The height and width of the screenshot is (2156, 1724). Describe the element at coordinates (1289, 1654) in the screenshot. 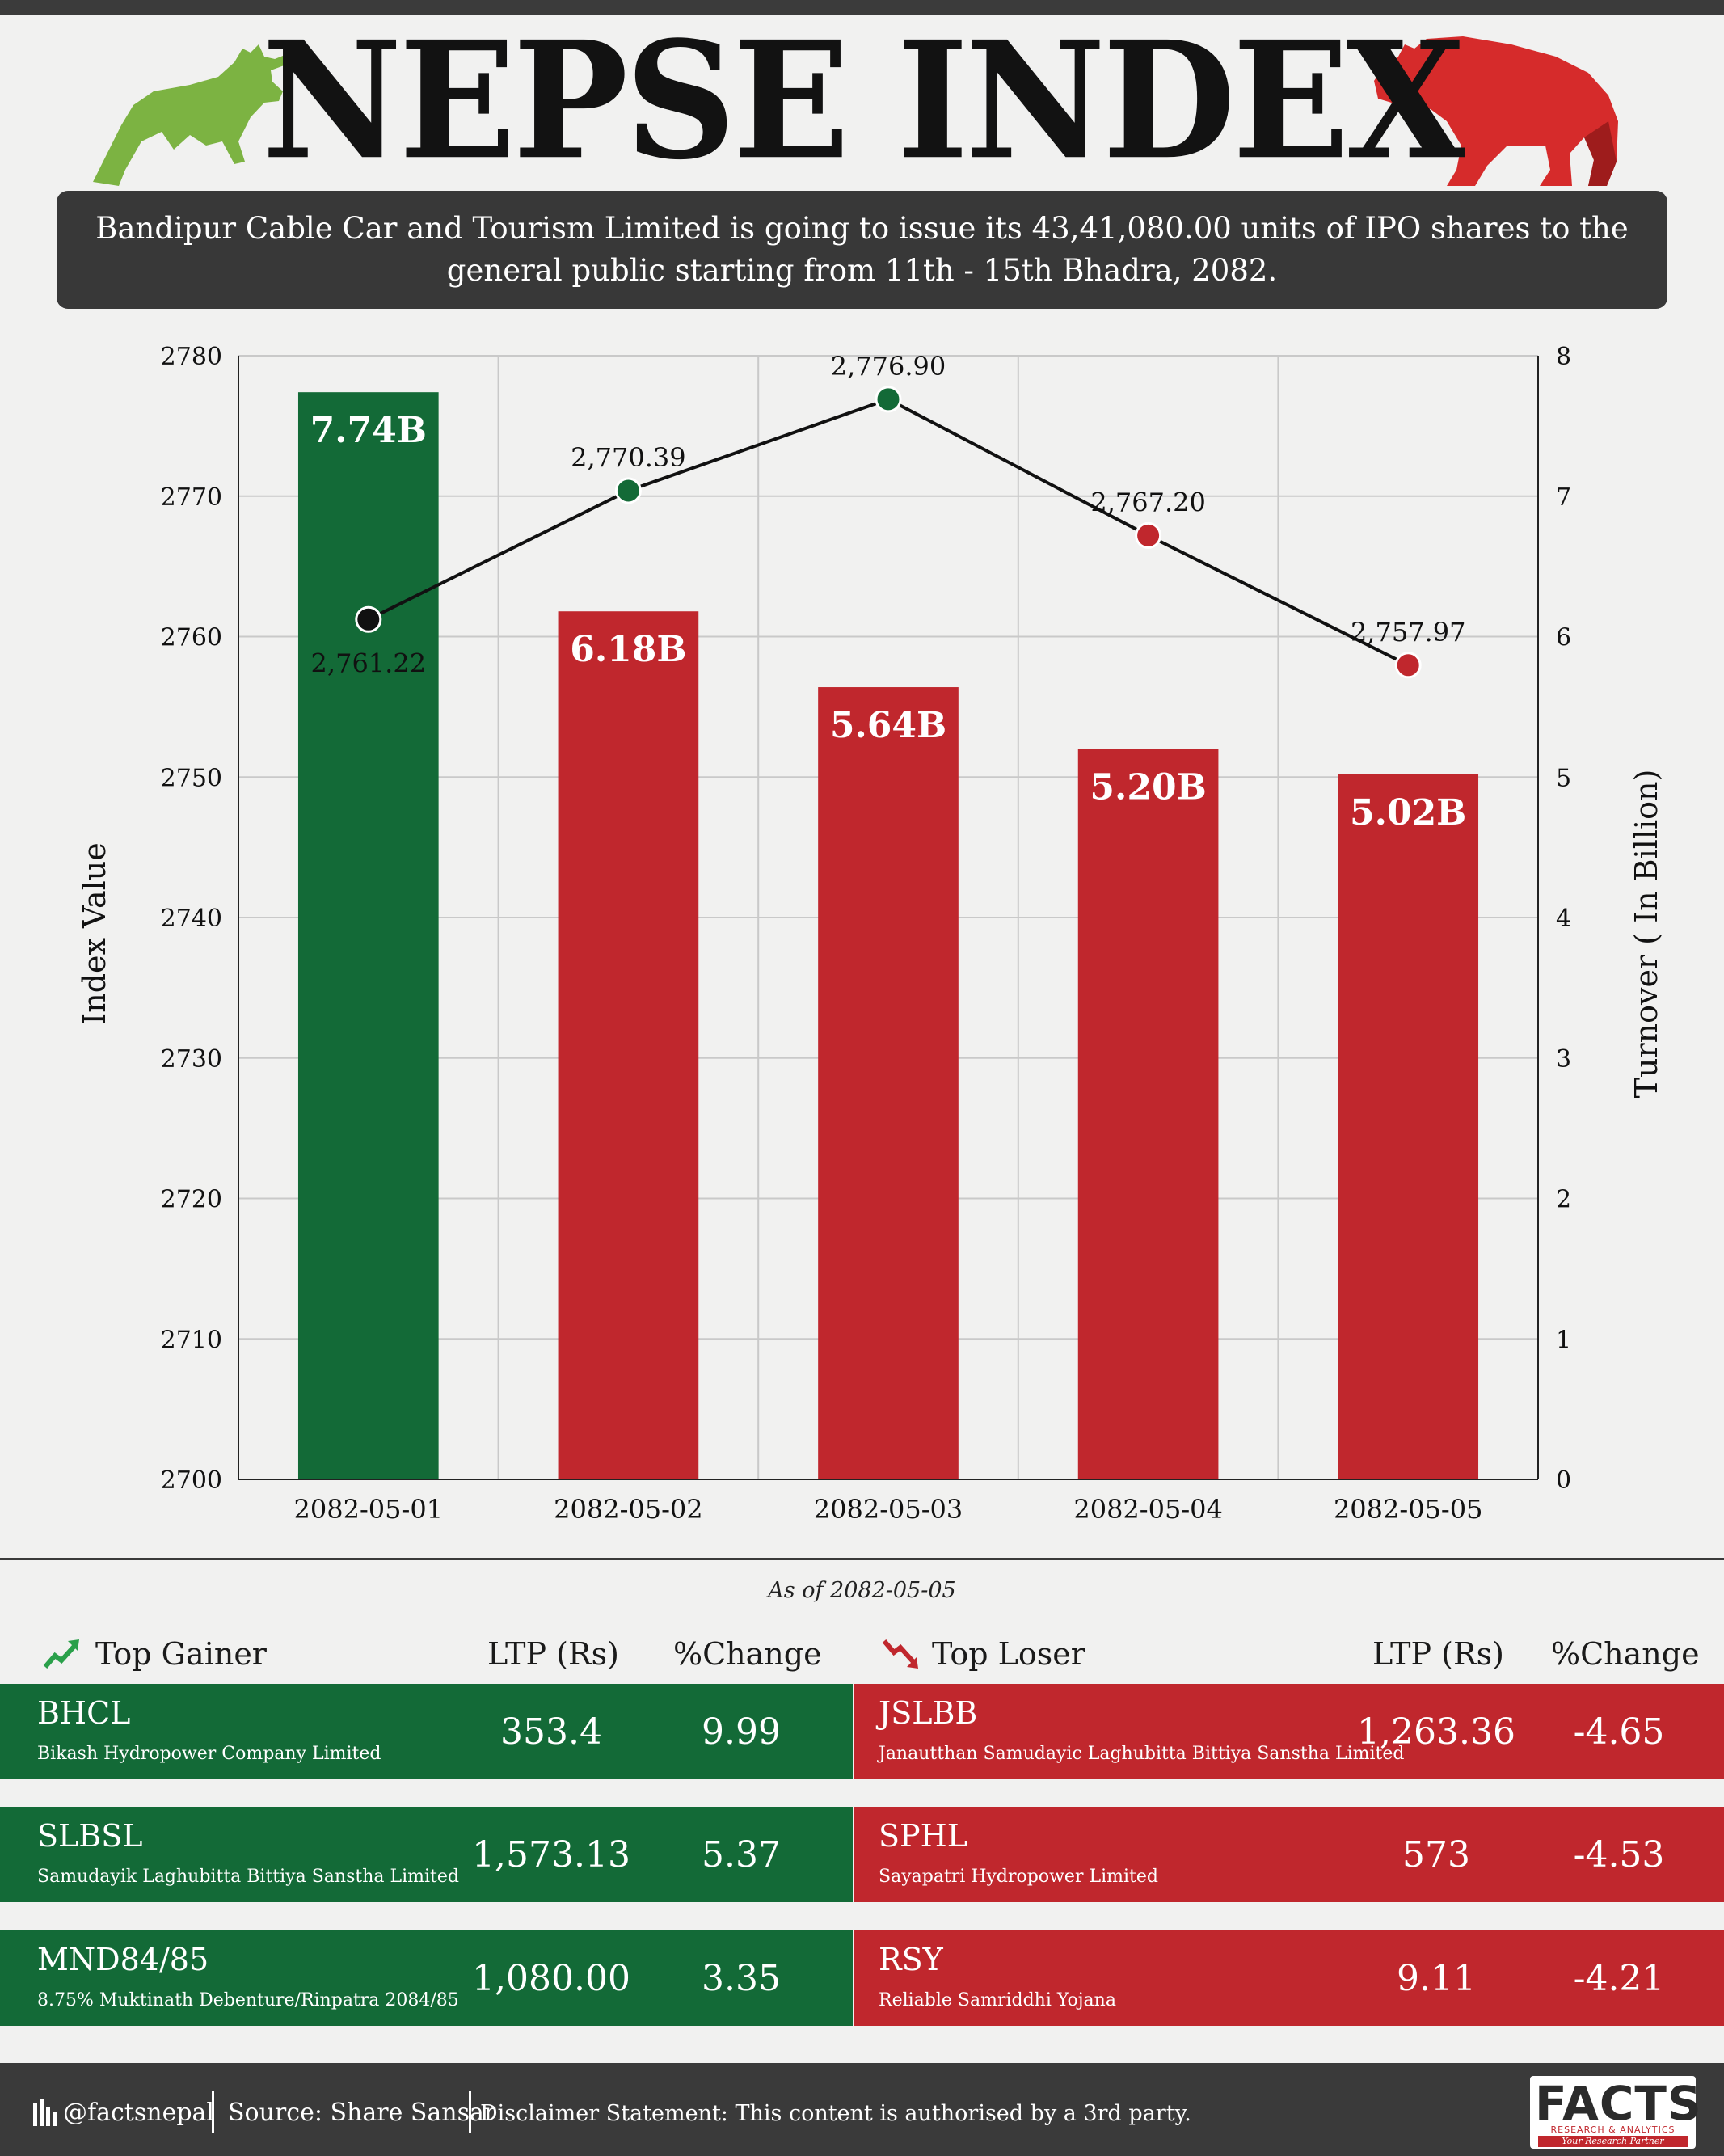

I see `loser-header: Top Loser LTP (Rs) %Change` at that location.